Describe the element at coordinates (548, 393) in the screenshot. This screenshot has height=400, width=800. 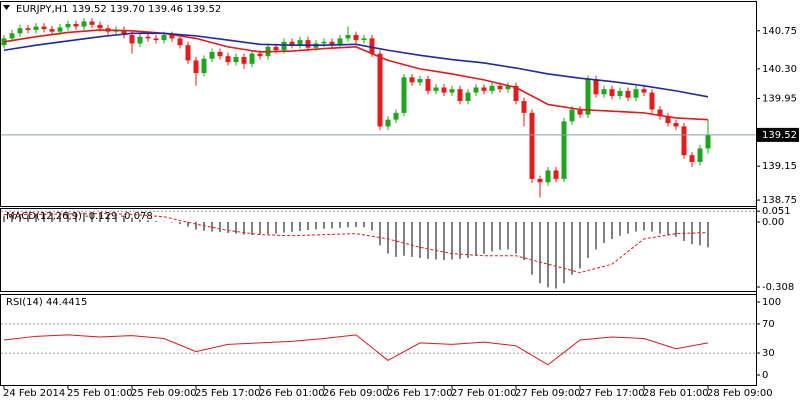
I see `x-tick-label: 27 Feb 09:00` at that location.